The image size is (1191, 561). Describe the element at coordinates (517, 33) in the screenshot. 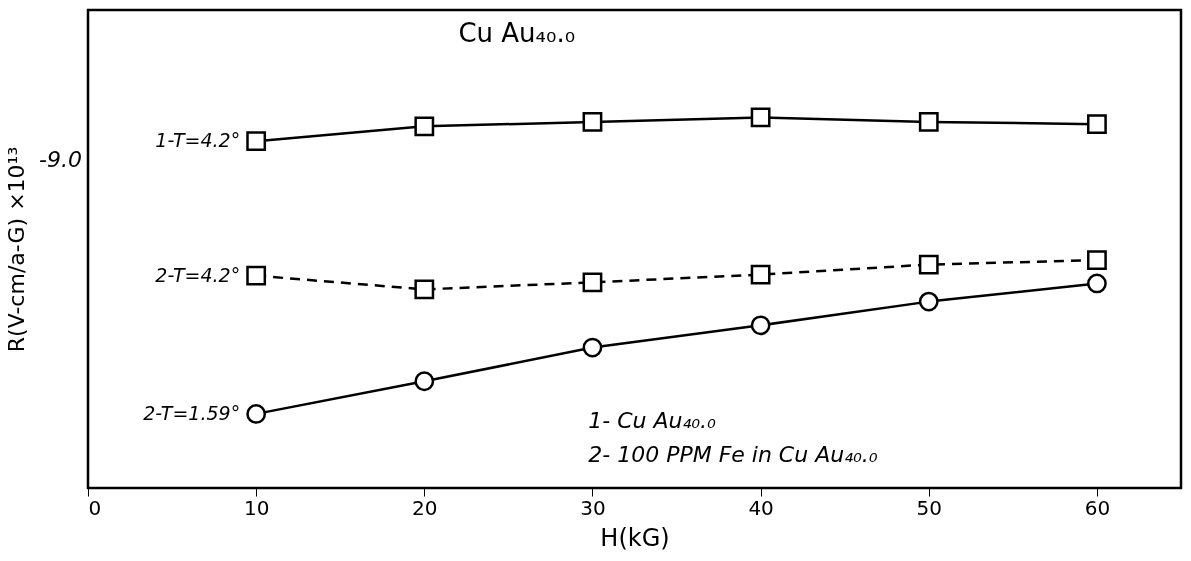

I see `chart-title: Cu Au₄₀.₀` at that location.